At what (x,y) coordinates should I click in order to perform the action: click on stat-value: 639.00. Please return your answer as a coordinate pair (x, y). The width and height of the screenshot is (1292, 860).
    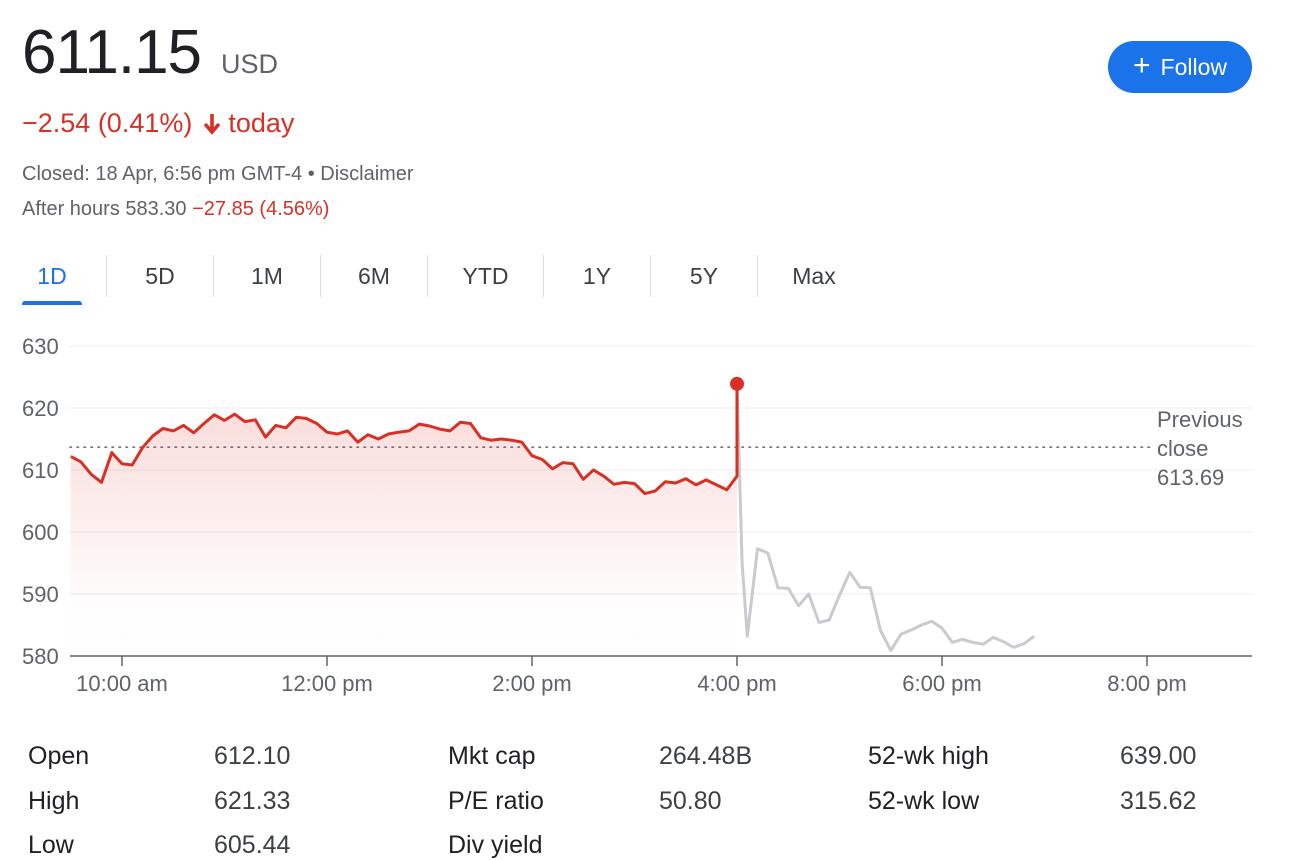
    Looking at the image, I should click on (1158, 756).